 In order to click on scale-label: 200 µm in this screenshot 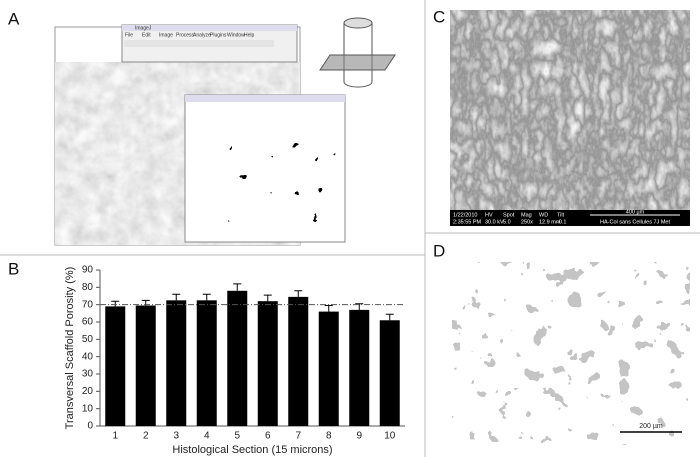, I will do `click(651, 426)`.